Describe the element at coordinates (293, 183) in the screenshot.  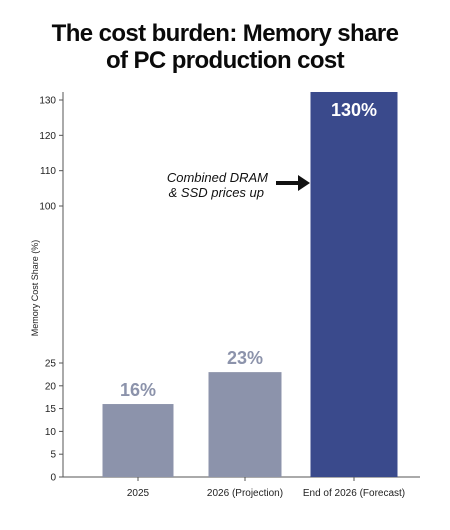
I see `arrow-right-icon` at that location.